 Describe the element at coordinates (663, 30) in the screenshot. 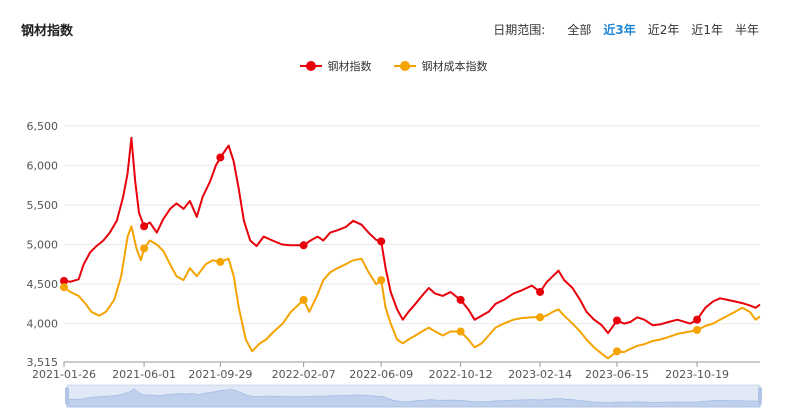

I see `range-option-2y: 近2年` at that location.